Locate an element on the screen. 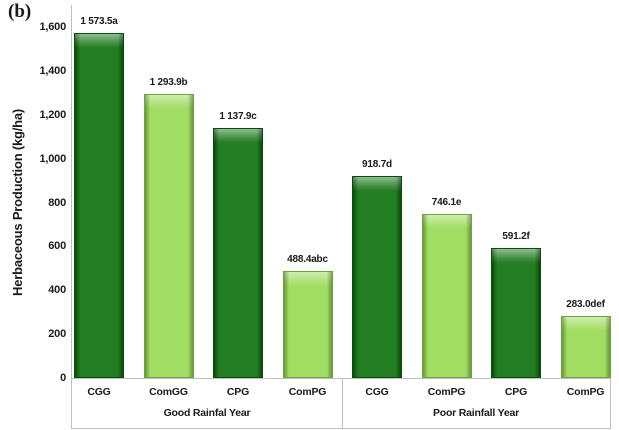 Image resolution: width=619 pixels, height=430 pixels. y-tick-label: 1,600 is located at coordinates (52, 27).